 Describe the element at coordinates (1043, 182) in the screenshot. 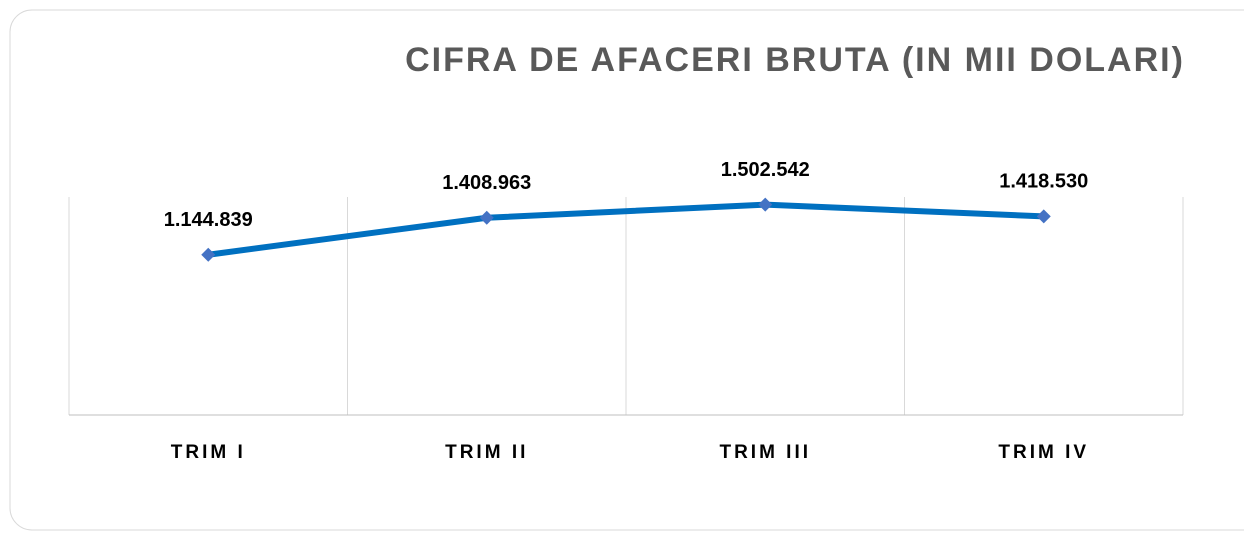

I see `data-label: 1.418.530` at that location.